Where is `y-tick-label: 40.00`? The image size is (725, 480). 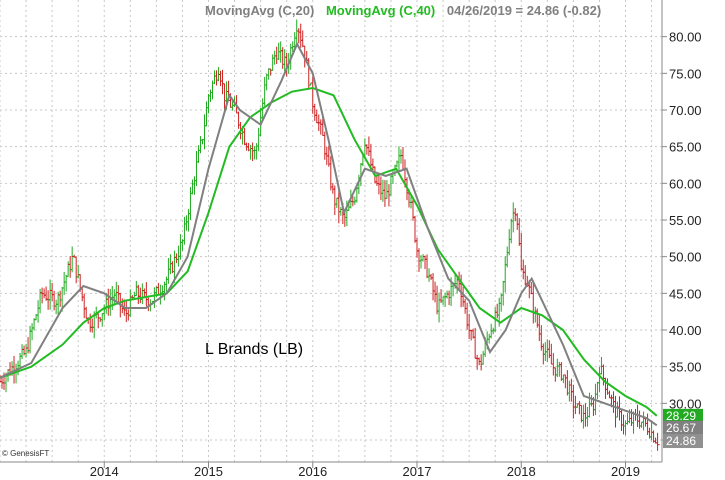 y-tick-label: 40.00 is located at coordinates (685, 330).